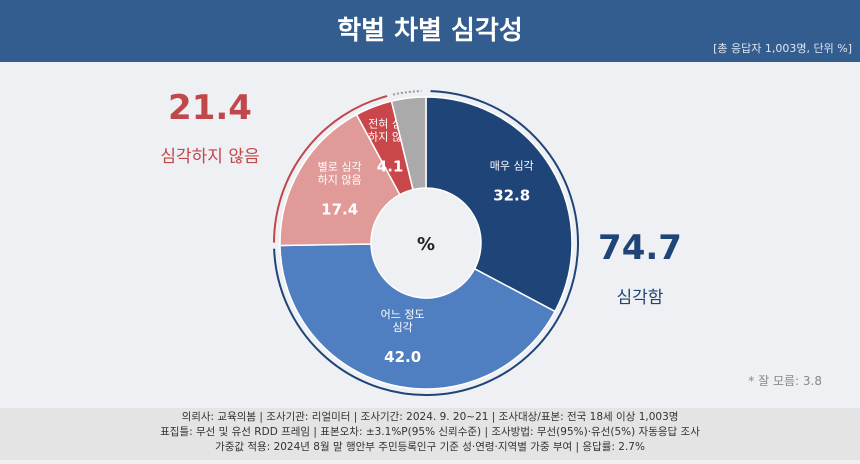 The height and width of the screenshot is (464, 860). I want to click on slice-label: 별로 심각, so click(340, 167).